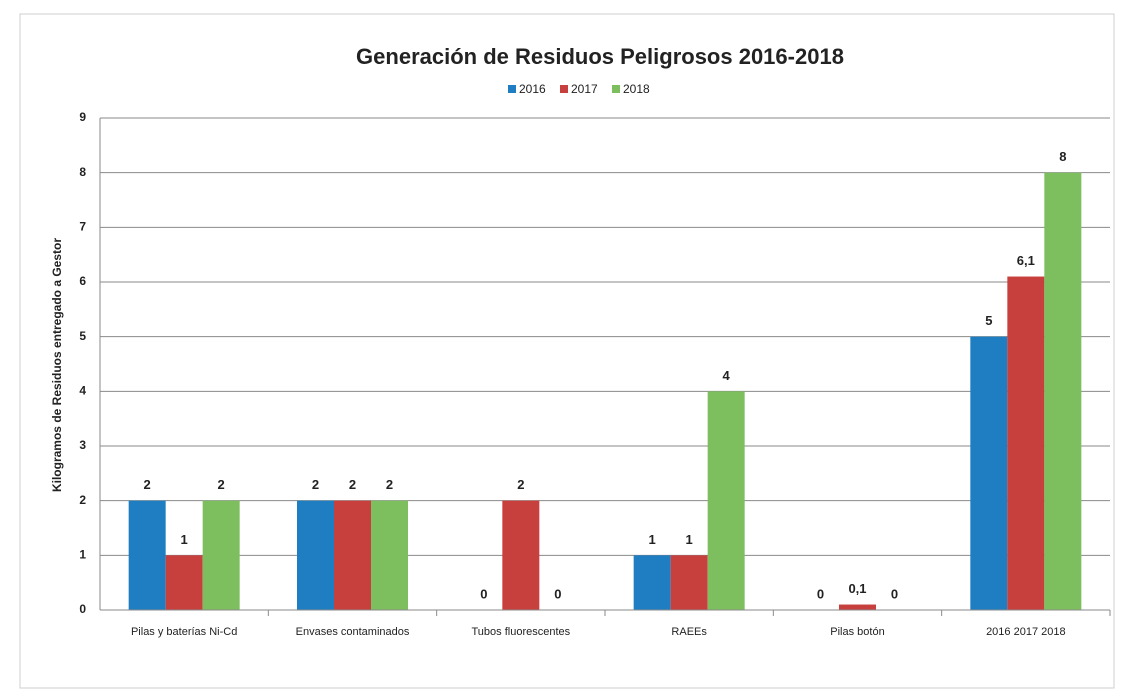  I want to click on data-label: 8, so click(1062, 156).